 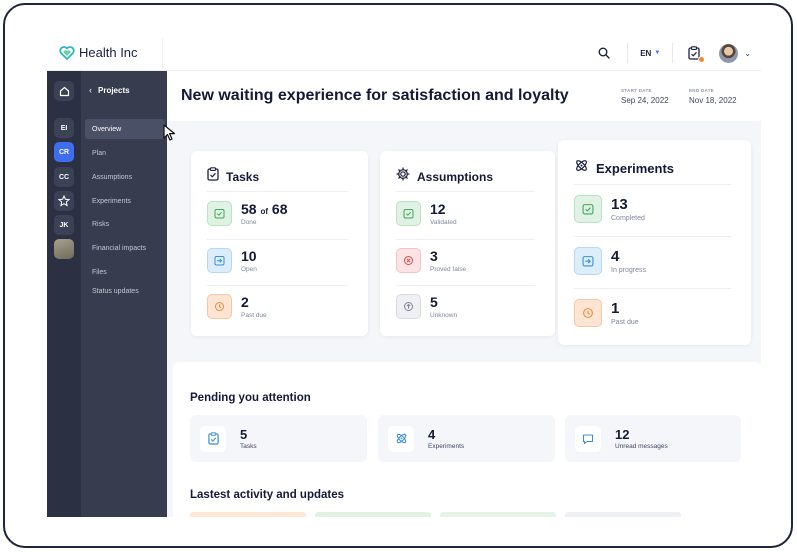 What do you see at coordinates (588, 261) in the screenshot?
I see `arrow-in-icon` at bounding box center [588, 261].